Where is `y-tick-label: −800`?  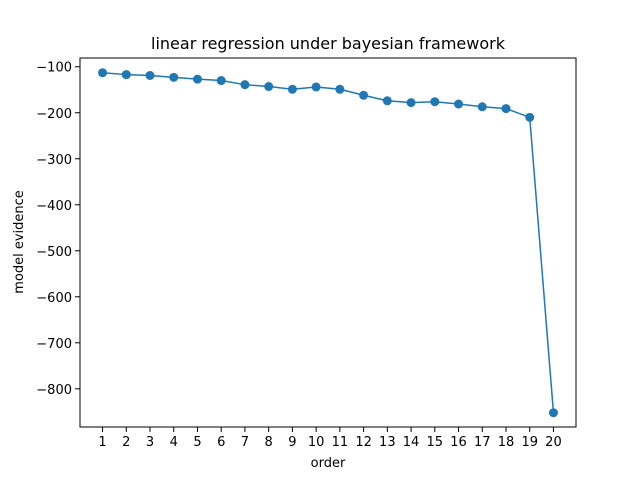 y-tick-label: −800 is located at coordinates (54, 390).